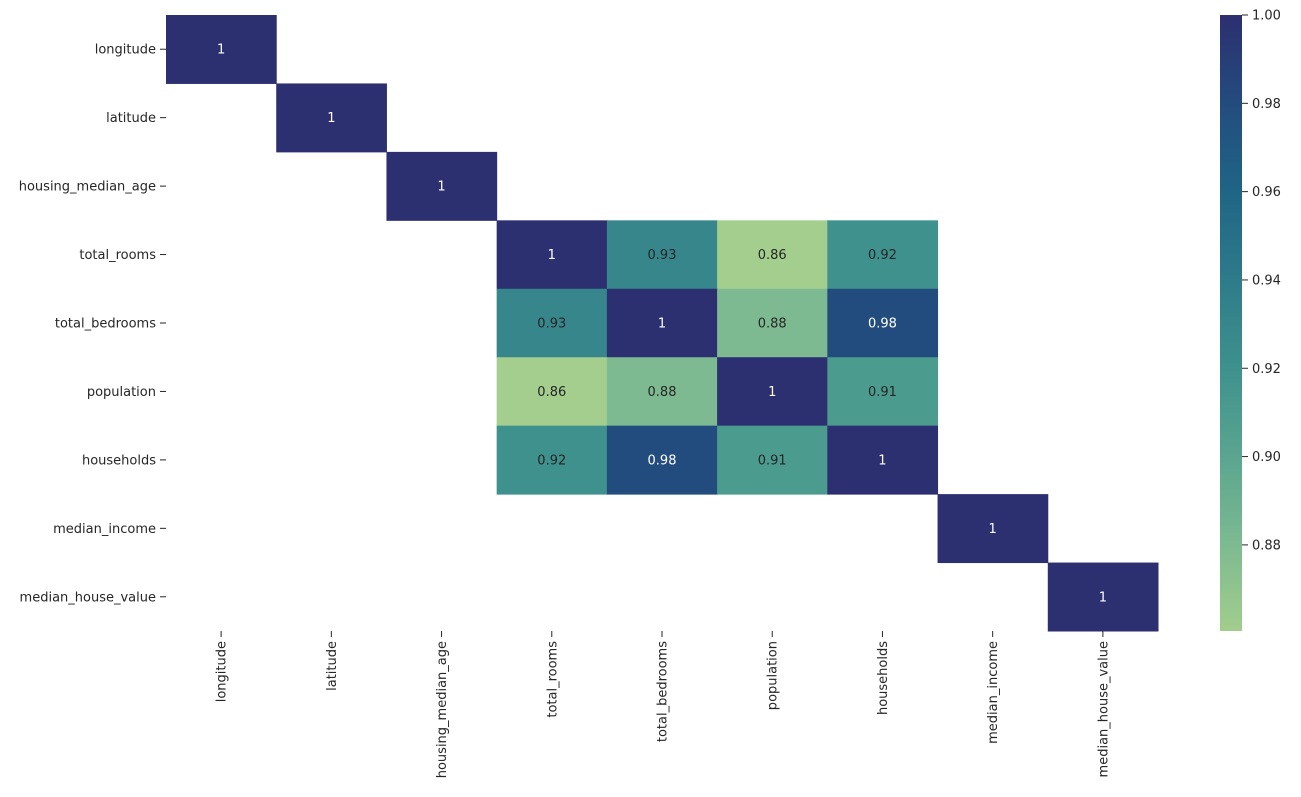 Image resolution: width=1301 pixels, height=797 pixels. I want to click on y-tick-label: households, so click(119, 460).